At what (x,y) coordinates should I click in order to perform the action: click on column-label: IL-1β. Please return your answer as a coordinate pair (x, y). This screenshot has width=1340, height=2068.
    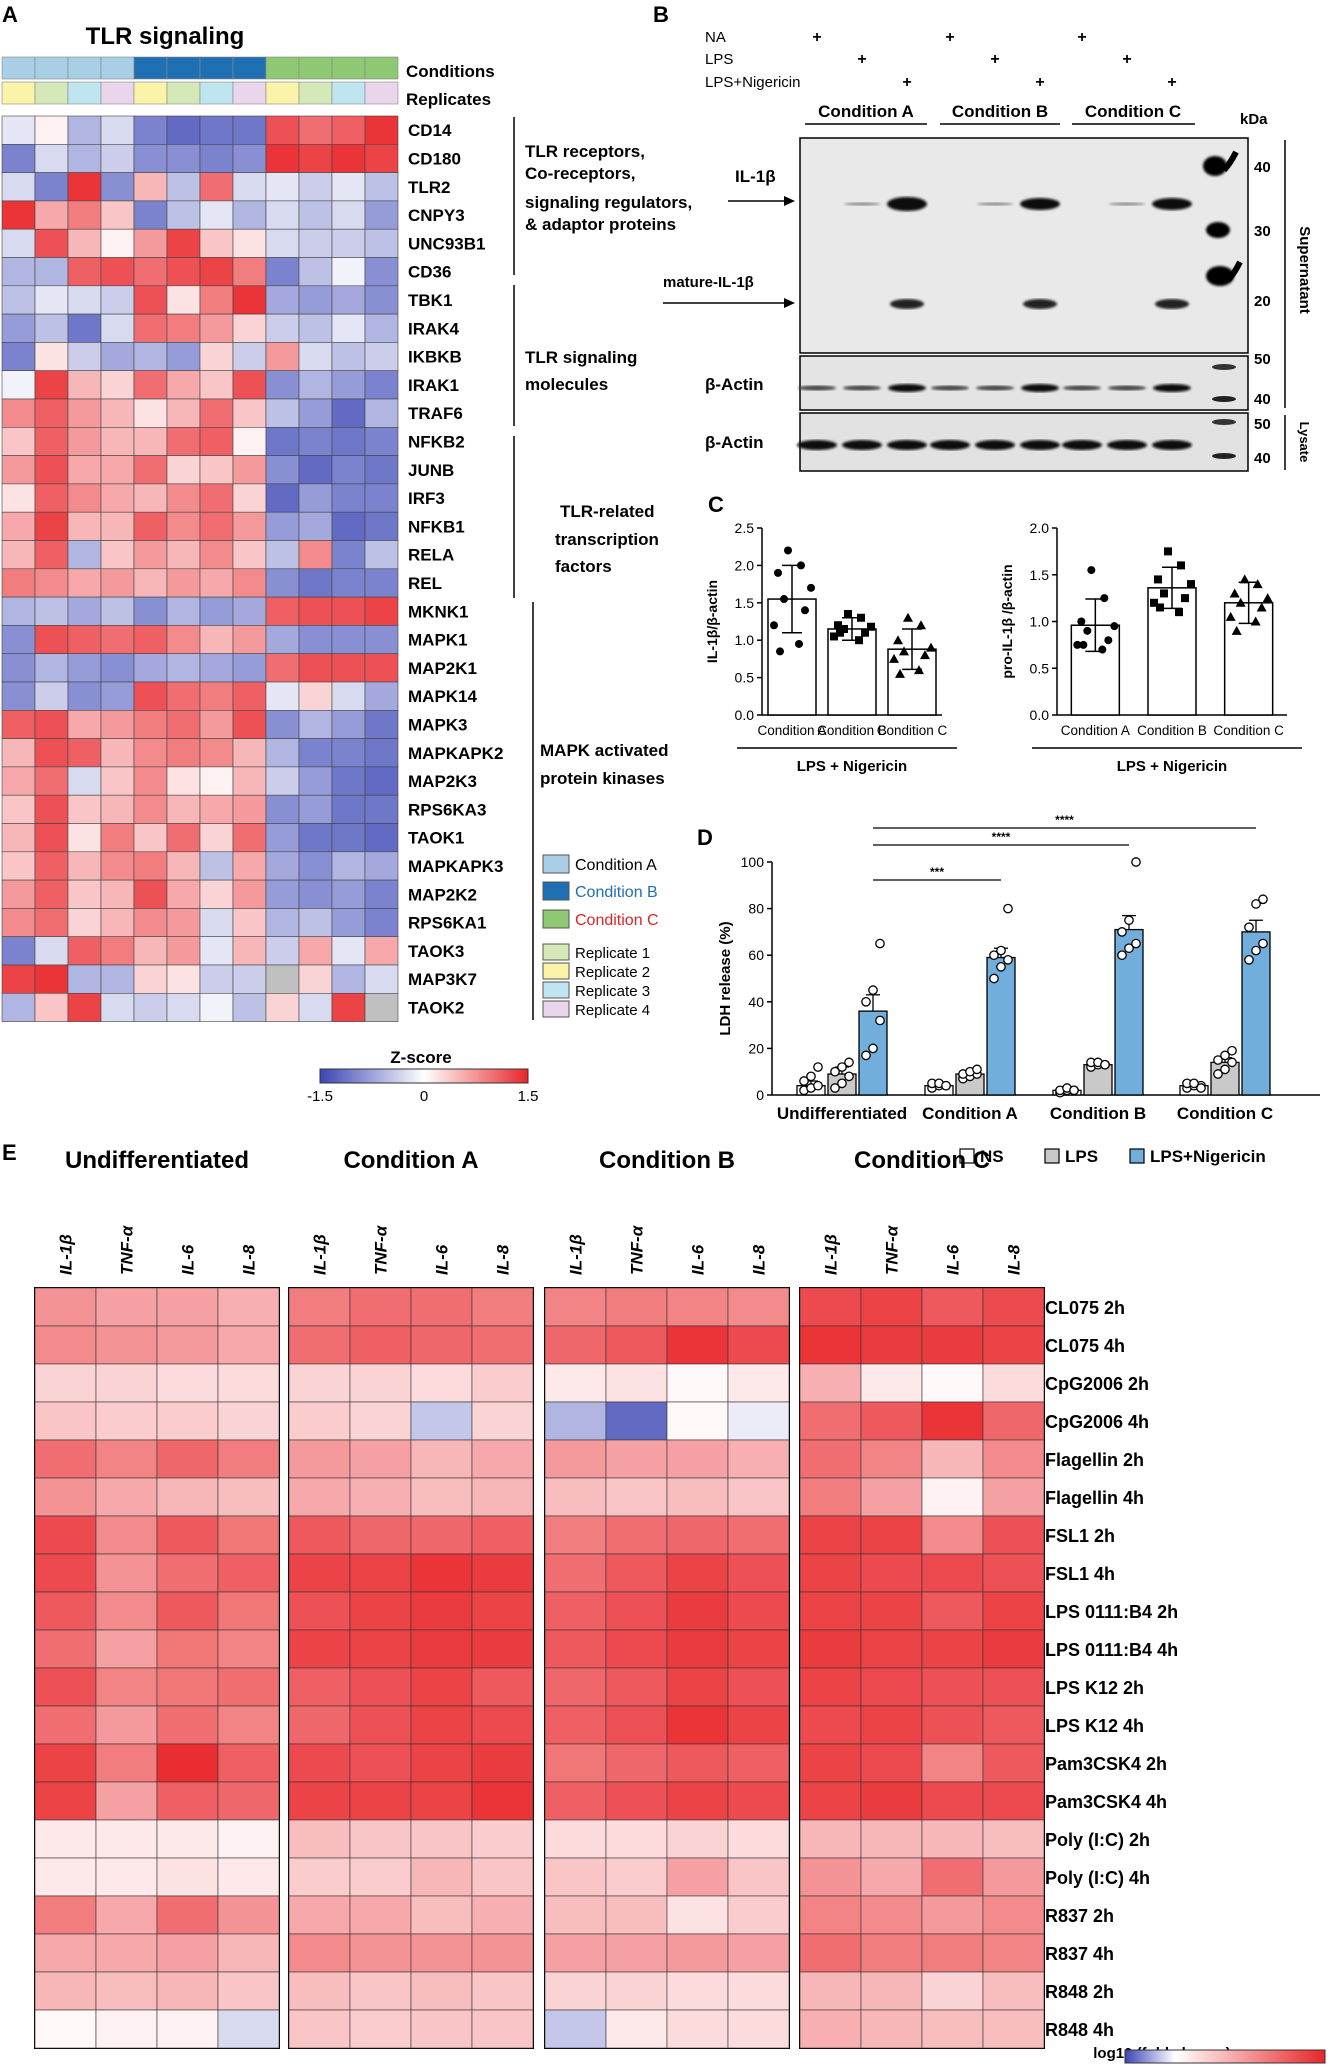
    Looking at the image, I should click on (320, 1254).